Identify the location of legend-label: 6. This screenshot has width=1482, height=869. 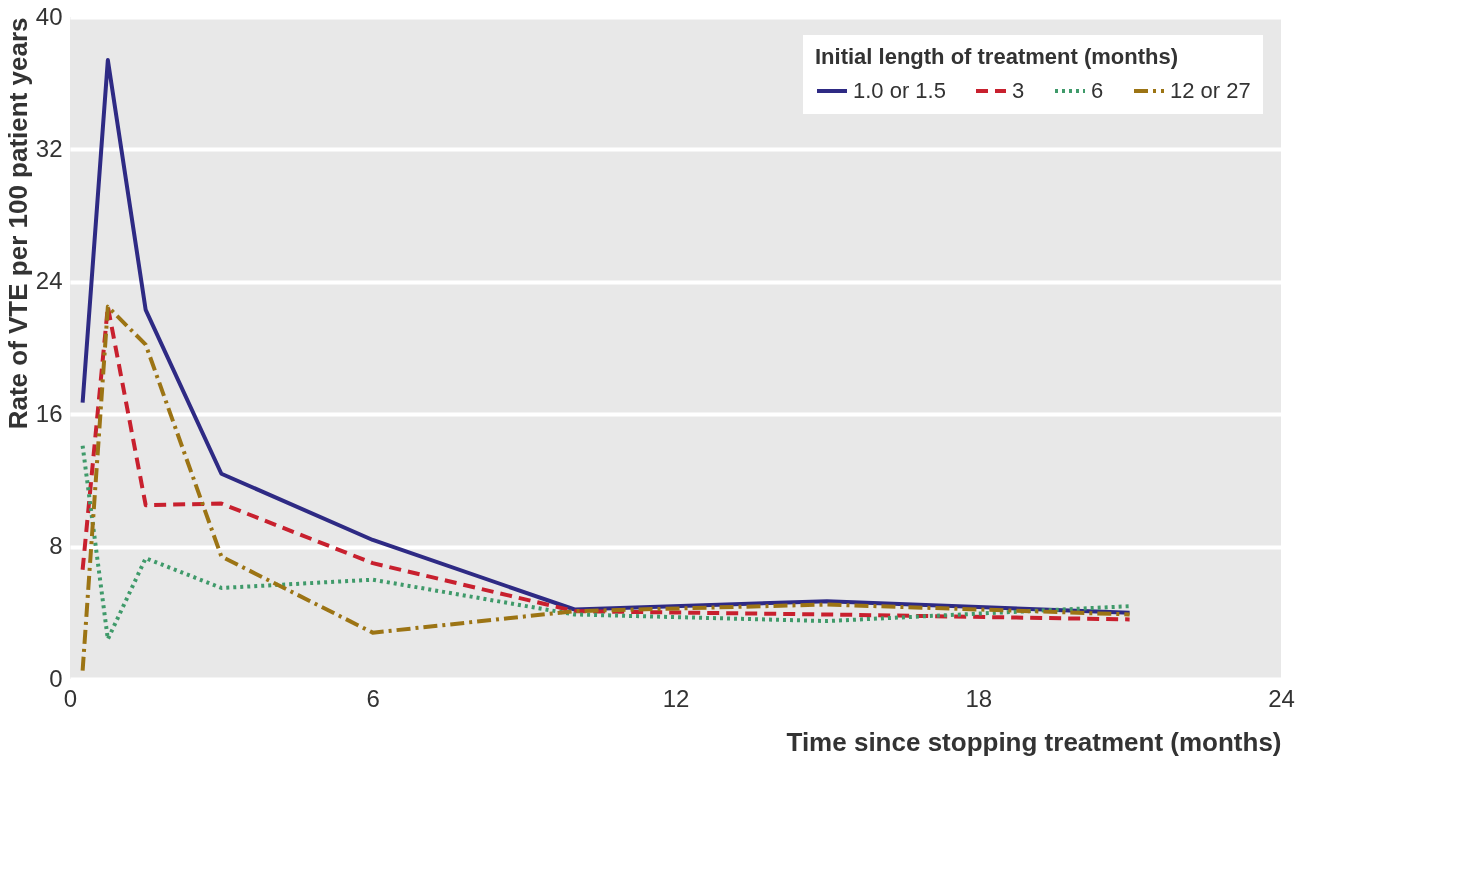
(1097, 90).